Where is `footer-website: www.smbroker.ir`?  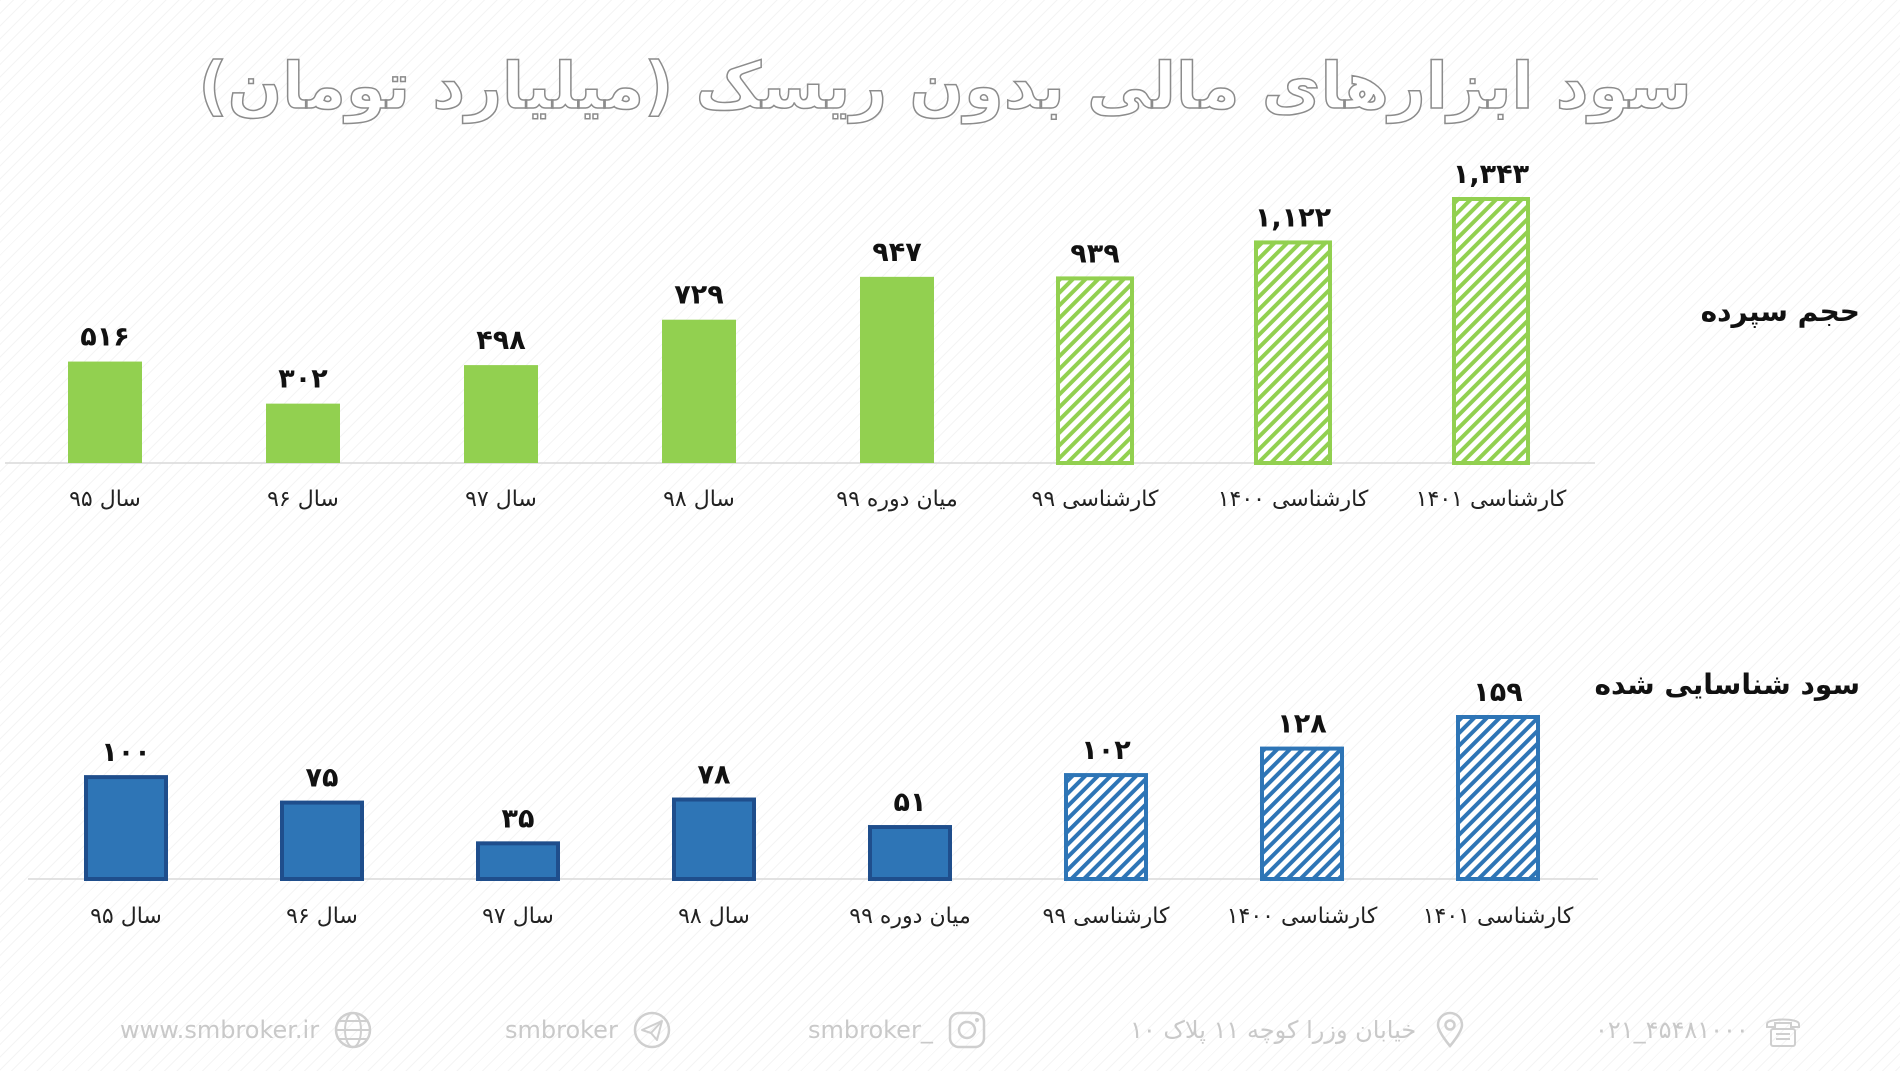 footer-website: www.smbroker.ir is located at coordinates (246, 1030).